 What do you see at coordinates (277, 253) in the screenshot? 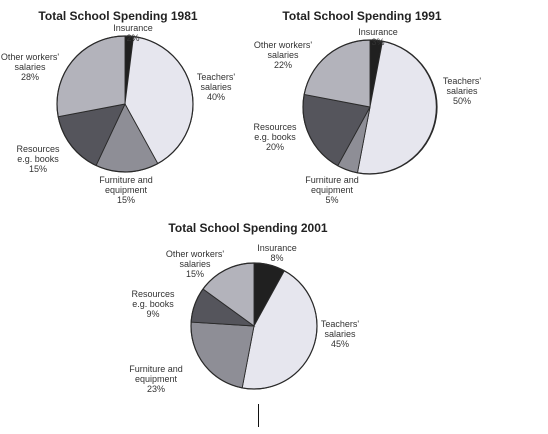
I see `slice-label-insurance: Insurance 8%` at bounding box center [277, 253].